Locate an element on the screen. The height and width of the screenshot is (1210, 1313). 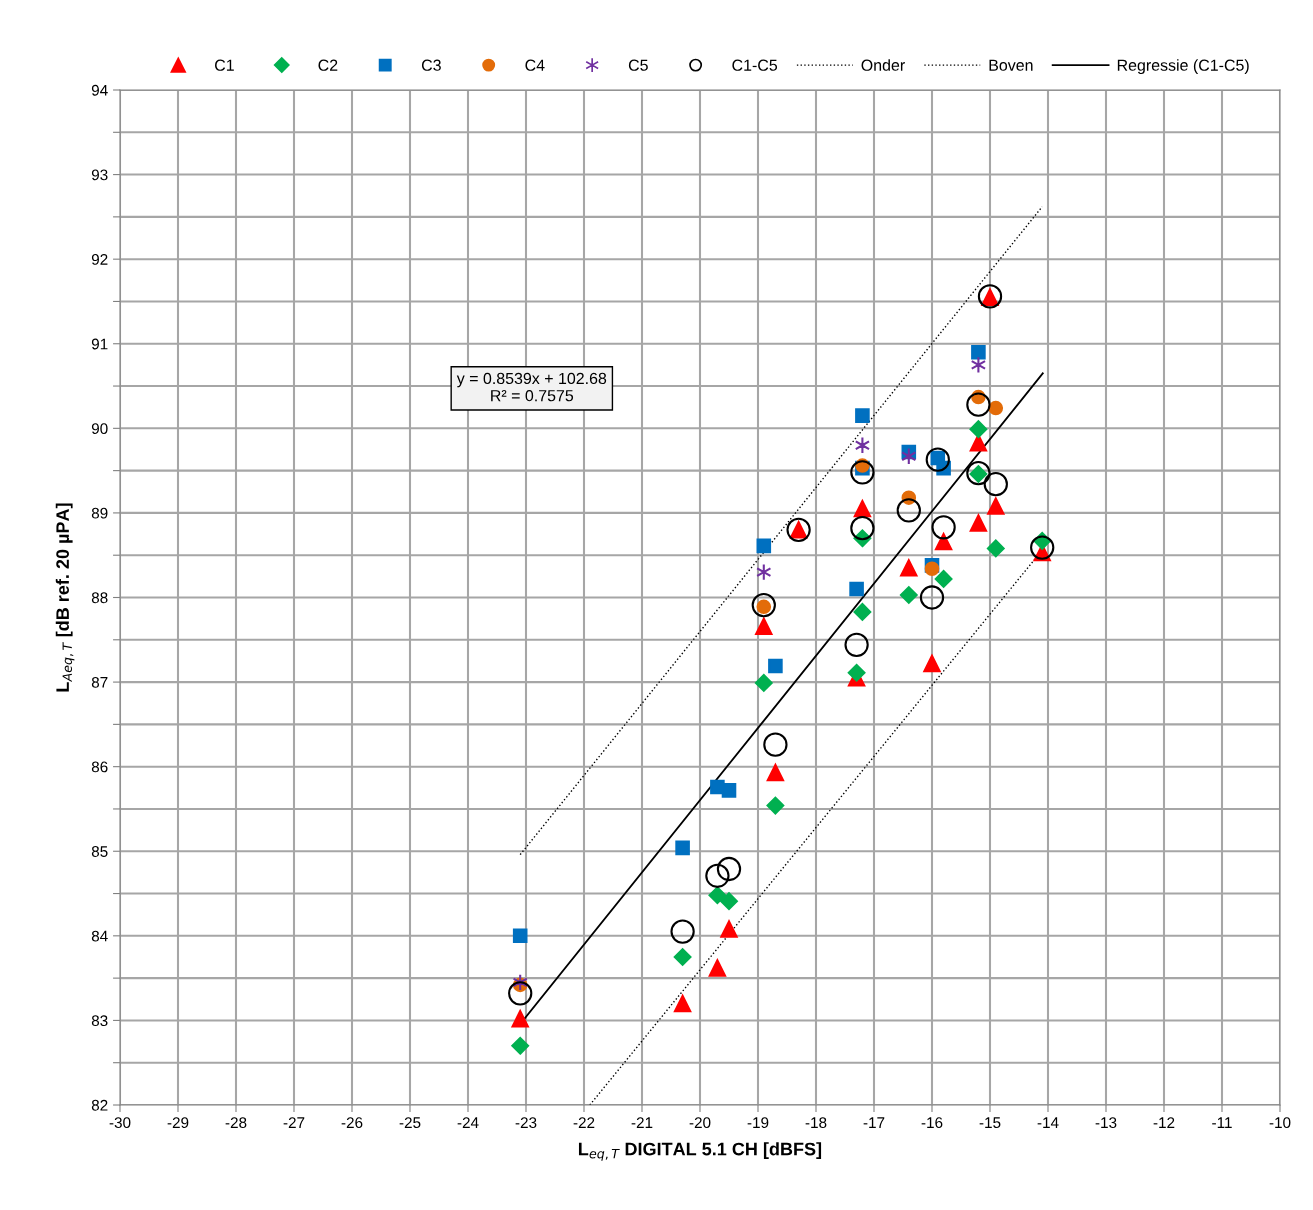
x-tick-label: -19 is located at coordinates (758, 1123).